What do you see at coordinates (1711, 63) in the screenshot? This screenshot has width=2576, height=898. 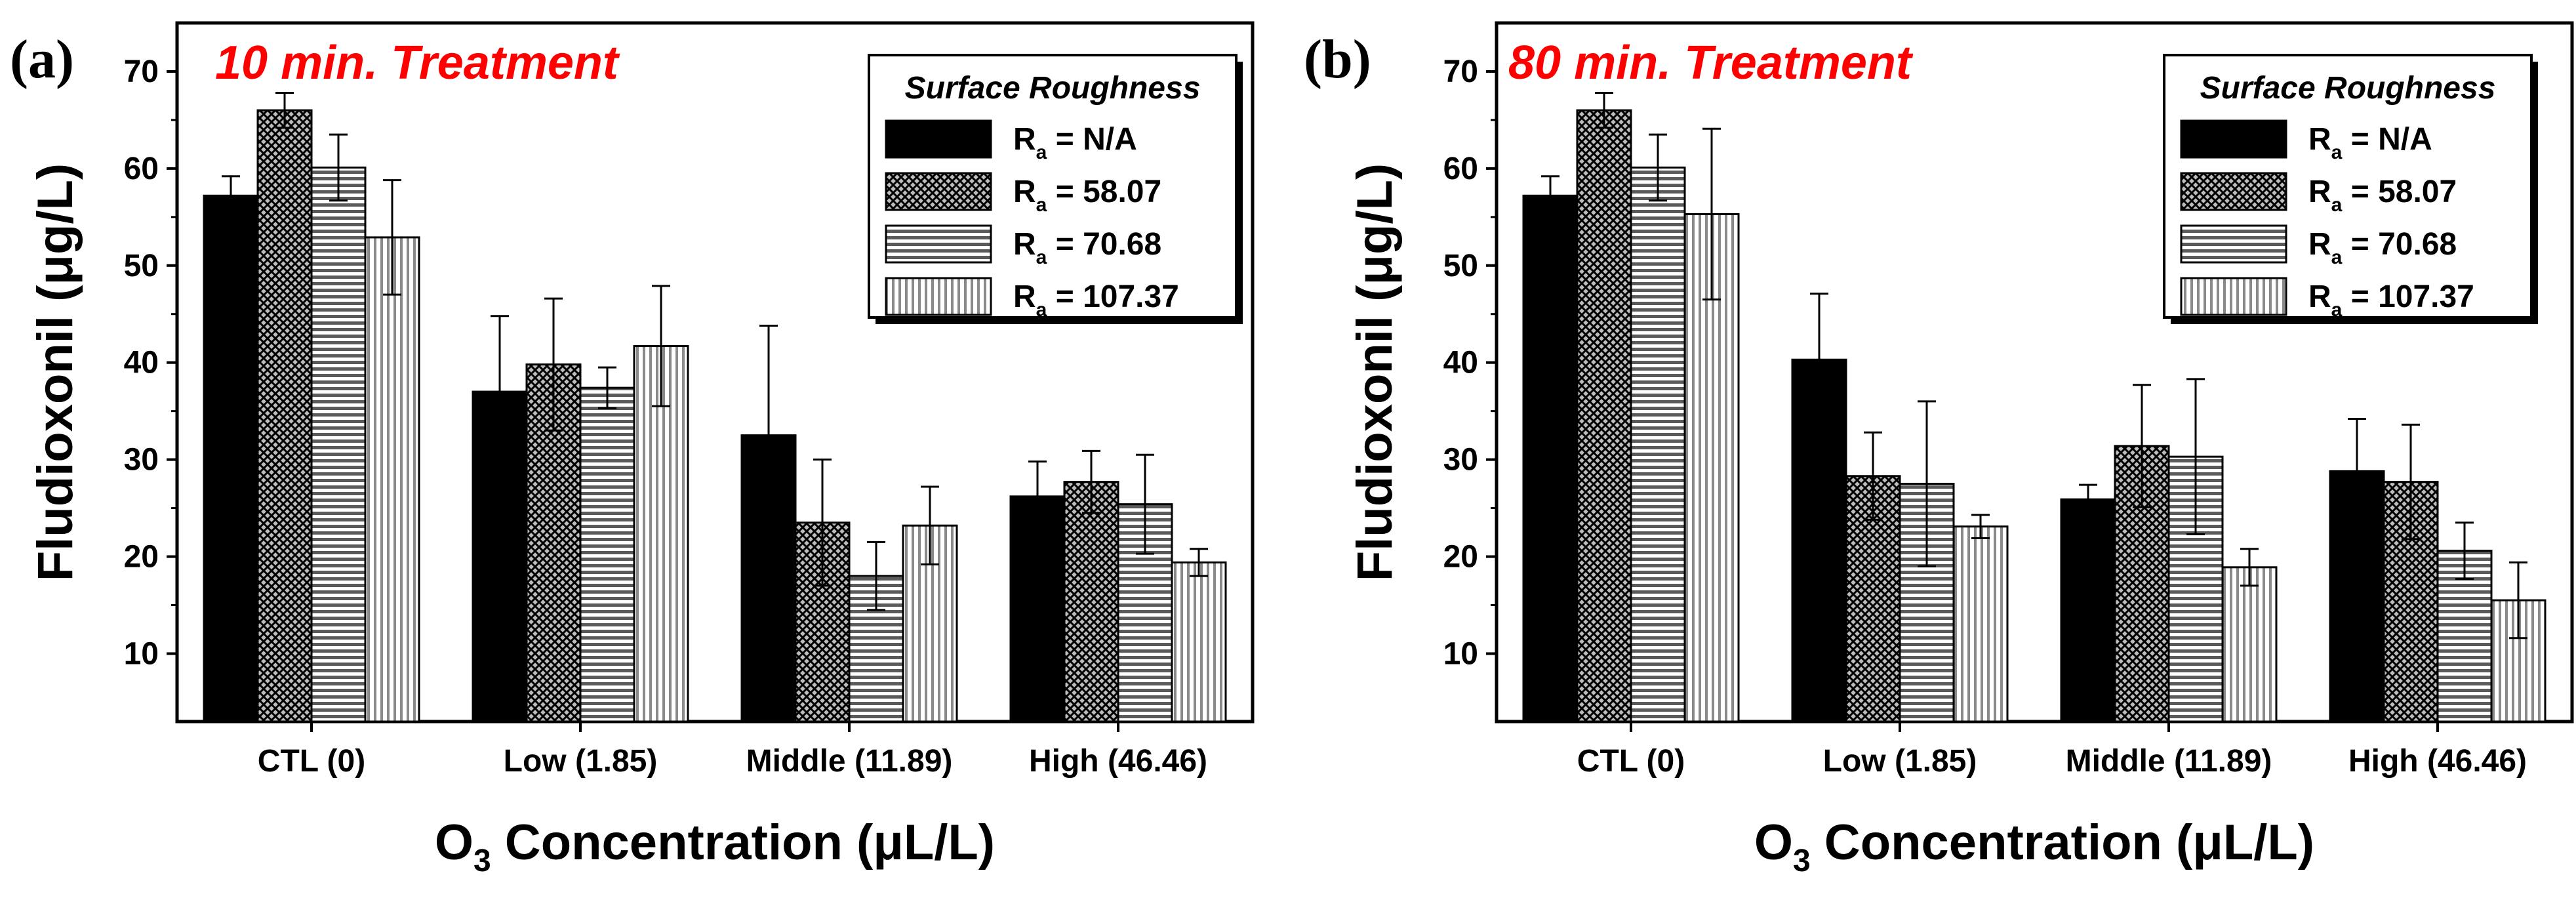 I see `treatment-title: 80 min. Treatment` at bounding box center [1711, 63].